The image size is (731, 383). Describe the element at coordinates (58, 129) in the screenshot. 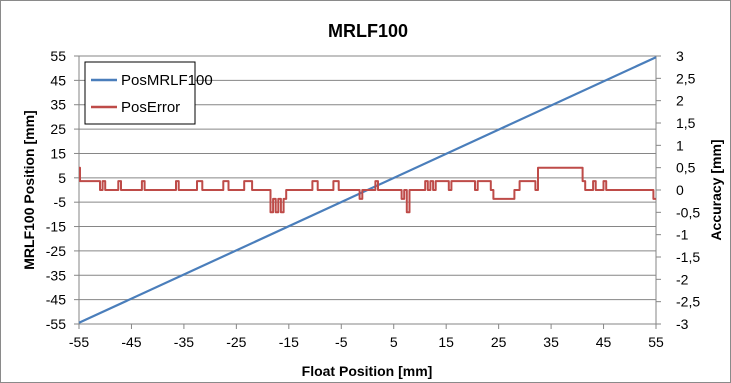

I see `y-tick-label: 25` at that location.